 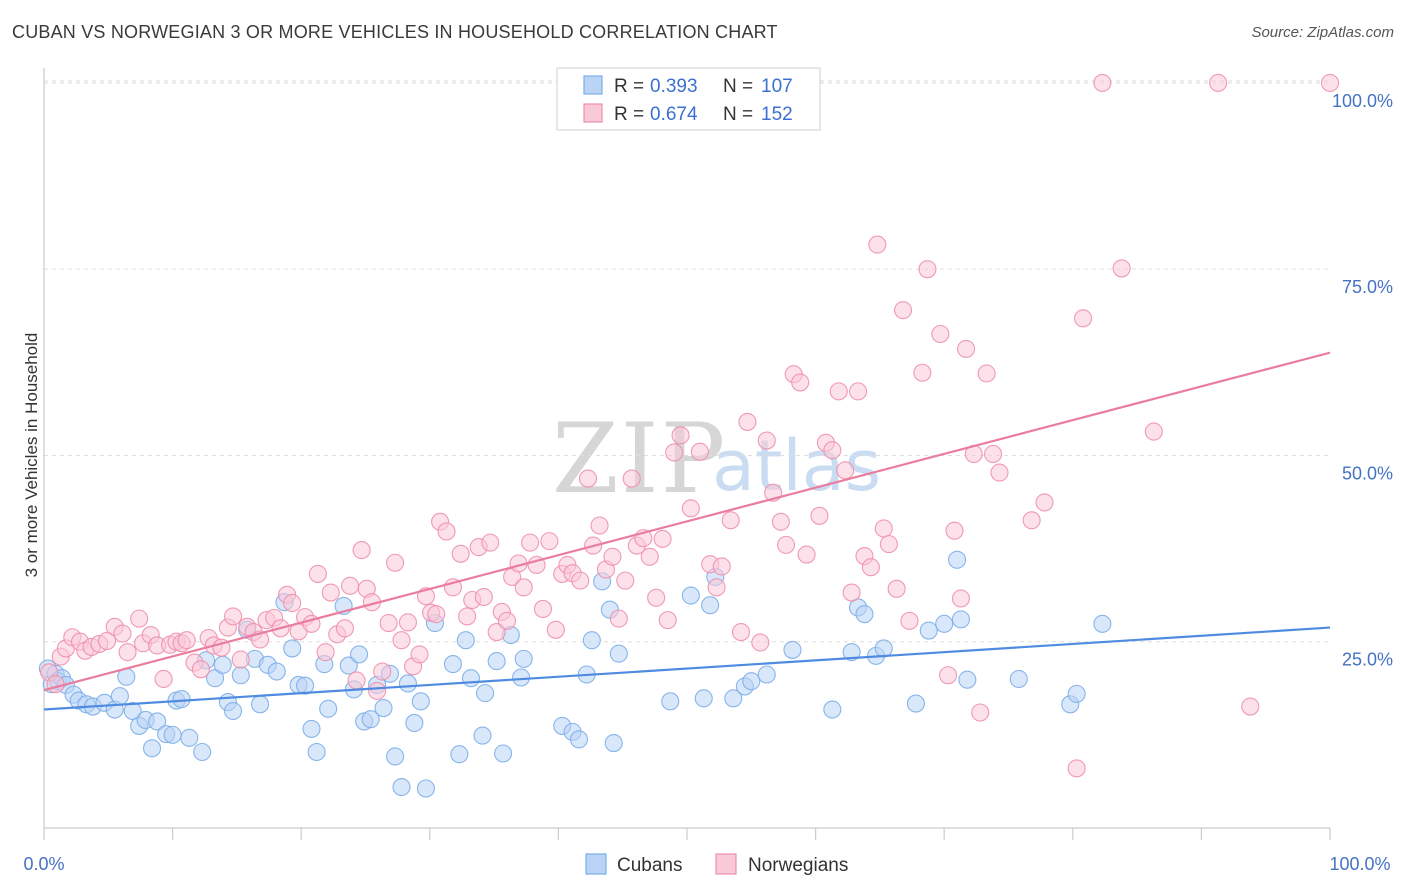 I want to click on legend-r-label-norwegians: R =, so click(x=629, y=114).